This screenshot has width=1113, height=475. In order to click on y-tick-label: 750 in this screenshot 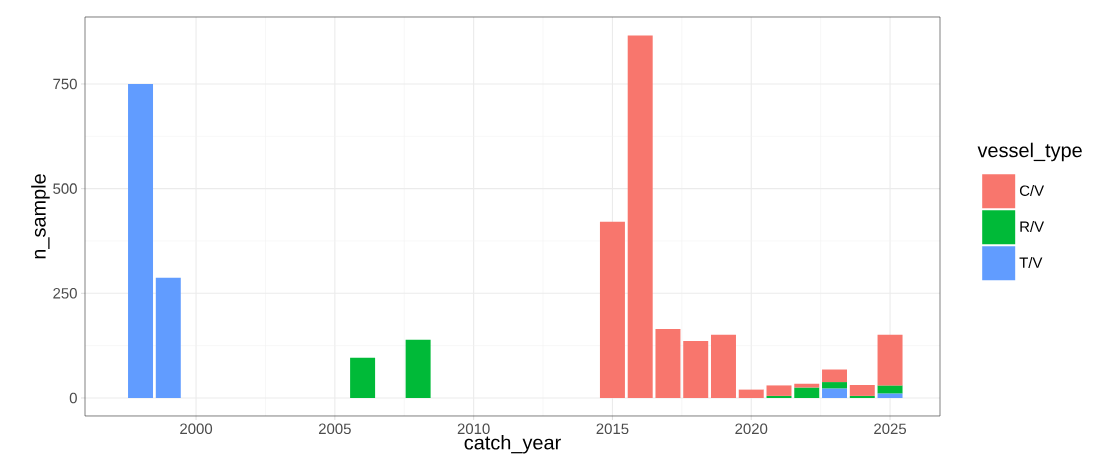, I will do `click(65, 84)`.